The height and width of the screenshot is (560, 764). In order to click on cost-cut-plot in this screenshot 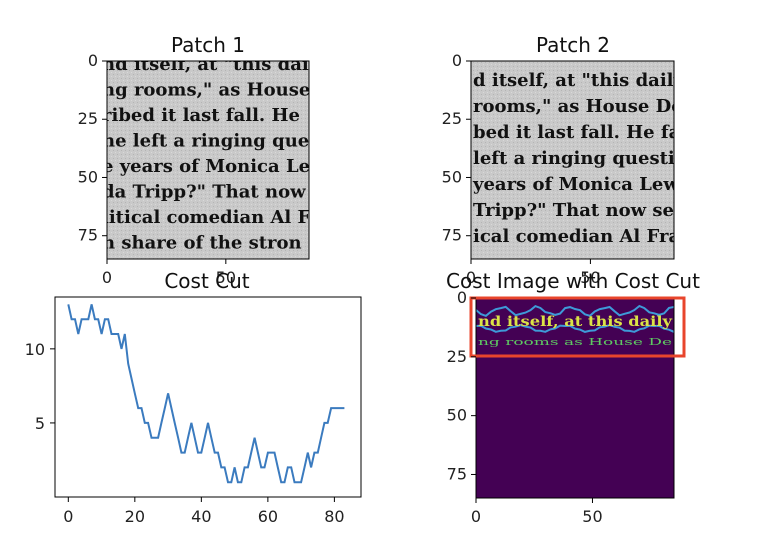, I will do `click(206, 394)`.